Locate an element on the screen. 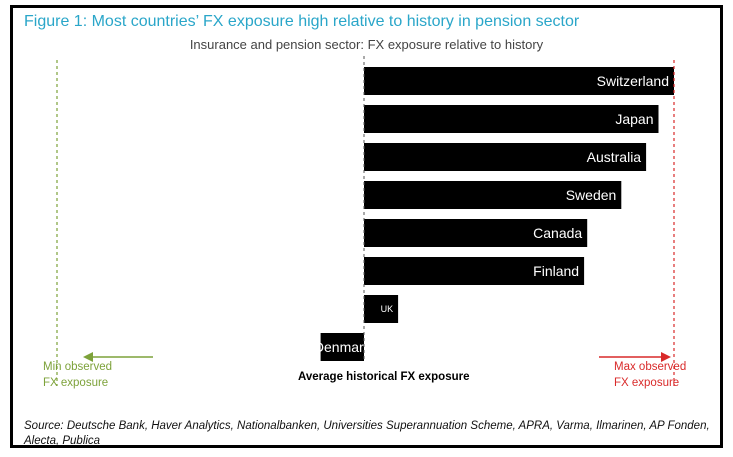 This screenshot has height=457, width=733. max-exposure-label-text: Max observed FX exposure is located at coordinates (650, 375).